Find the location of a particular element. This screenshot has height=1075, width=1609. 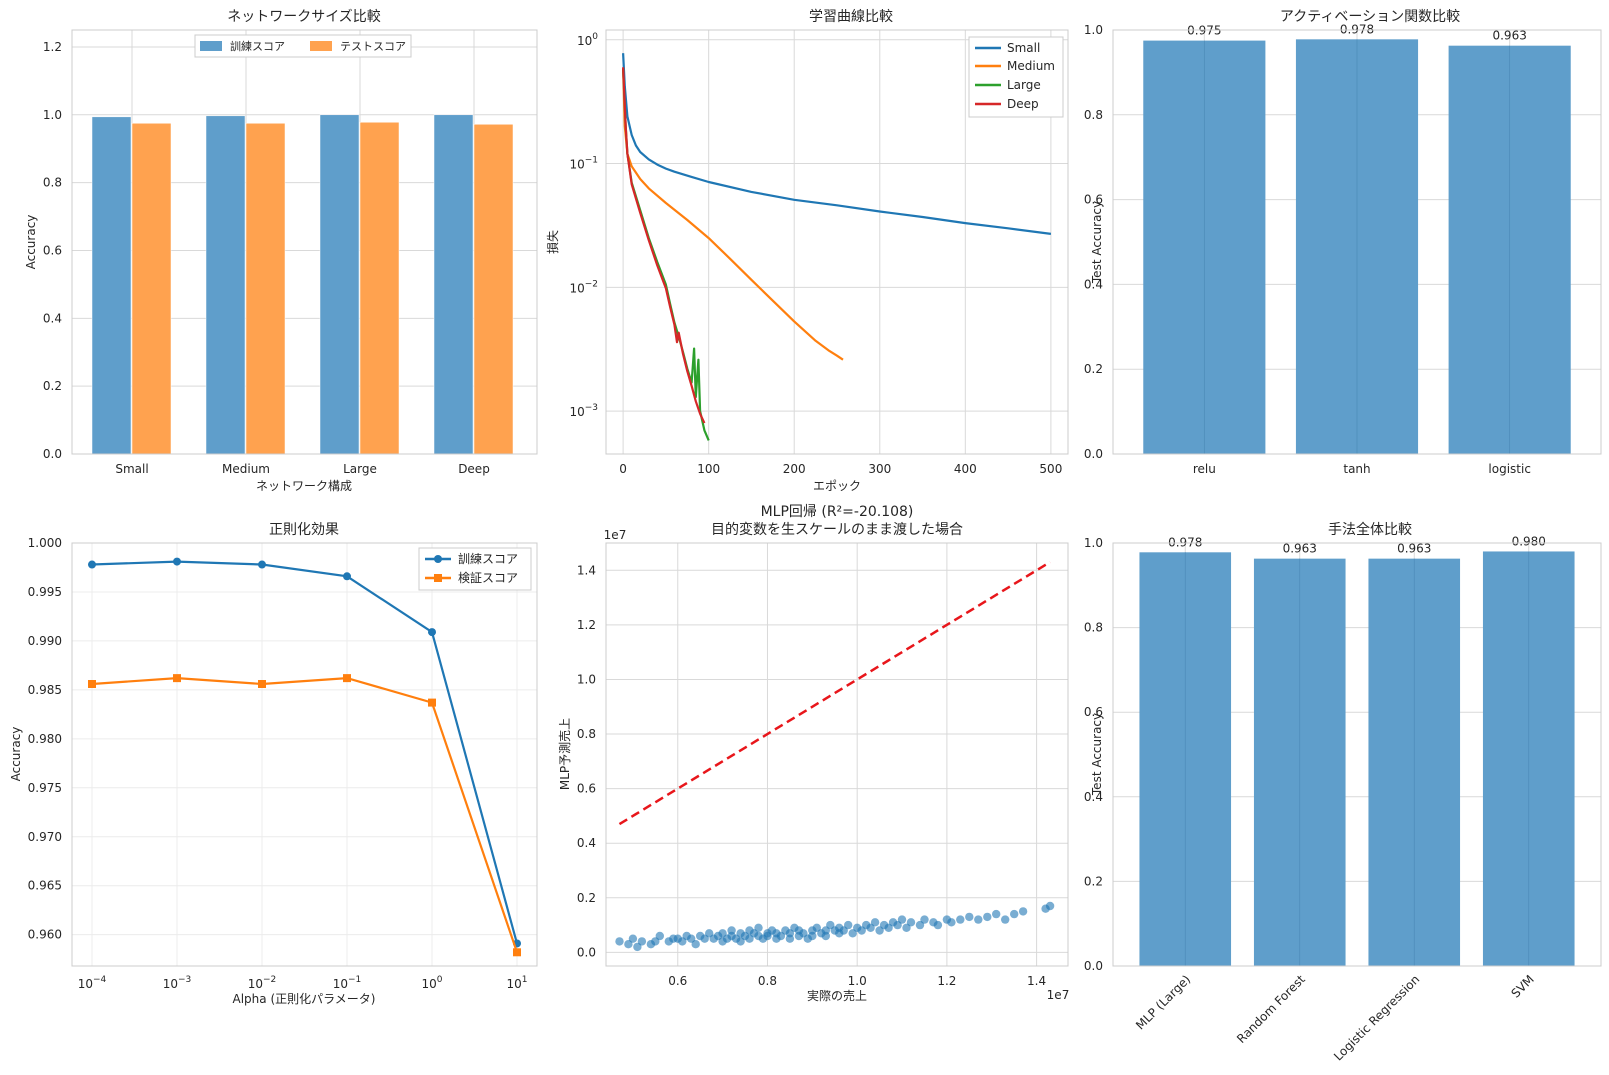

legend: 訓練スコア テストスコア is located at coordinates (303, 46).